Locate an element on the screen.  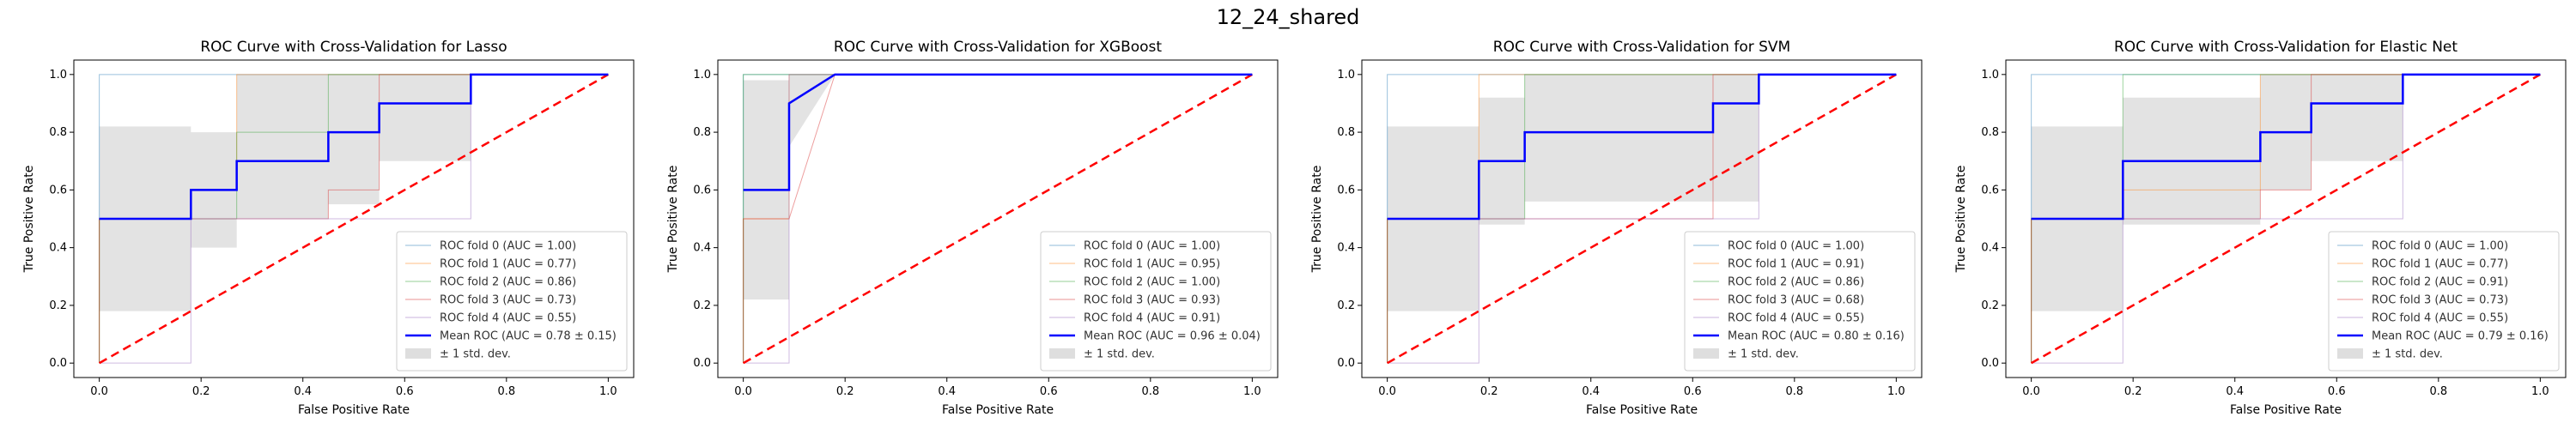
roc-fold-2-line is located at coordinates (1642, 219).